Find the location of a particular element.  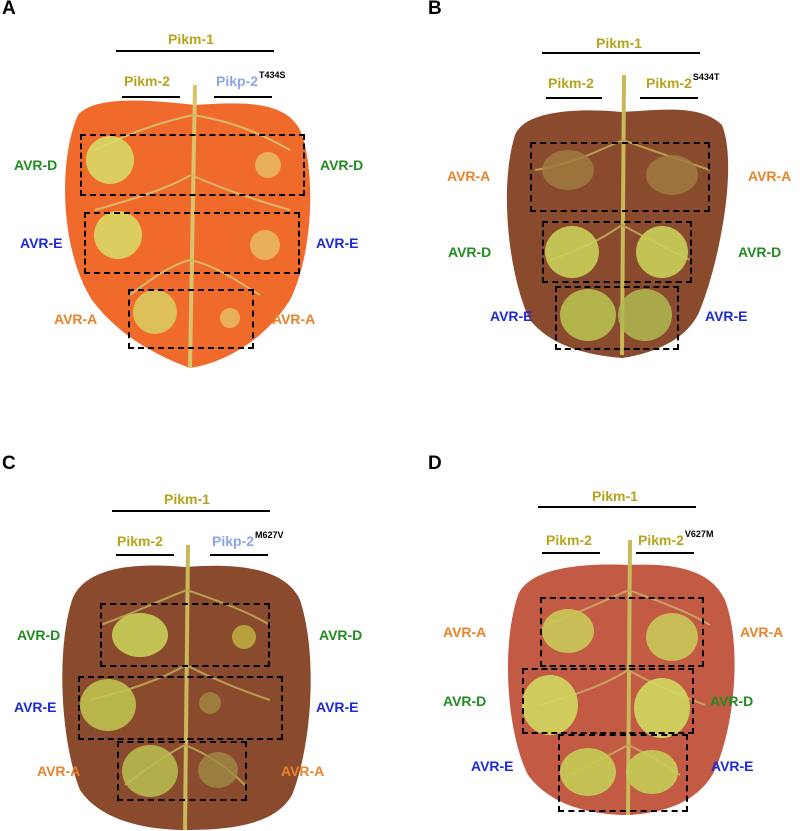

right-construct-label: Pikp-2M627V is located at coordinates (248, 539).